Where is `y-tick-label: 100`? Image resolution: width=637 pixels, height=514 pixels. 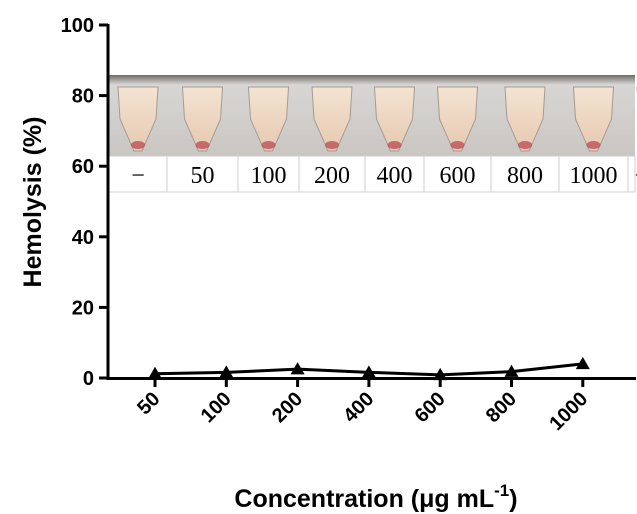 y-tick-label: 100 is located at coordinates (77, 26).